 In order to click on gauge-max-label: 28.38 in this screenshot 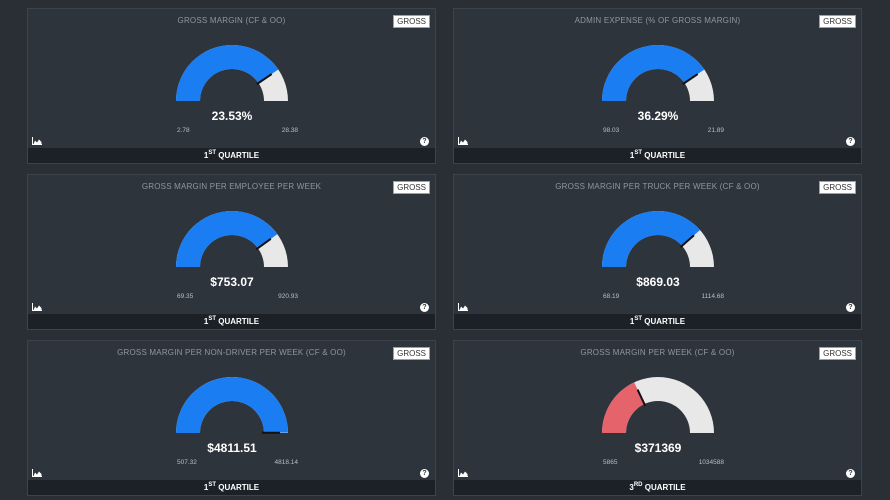, I will do `click(289, 130)`.